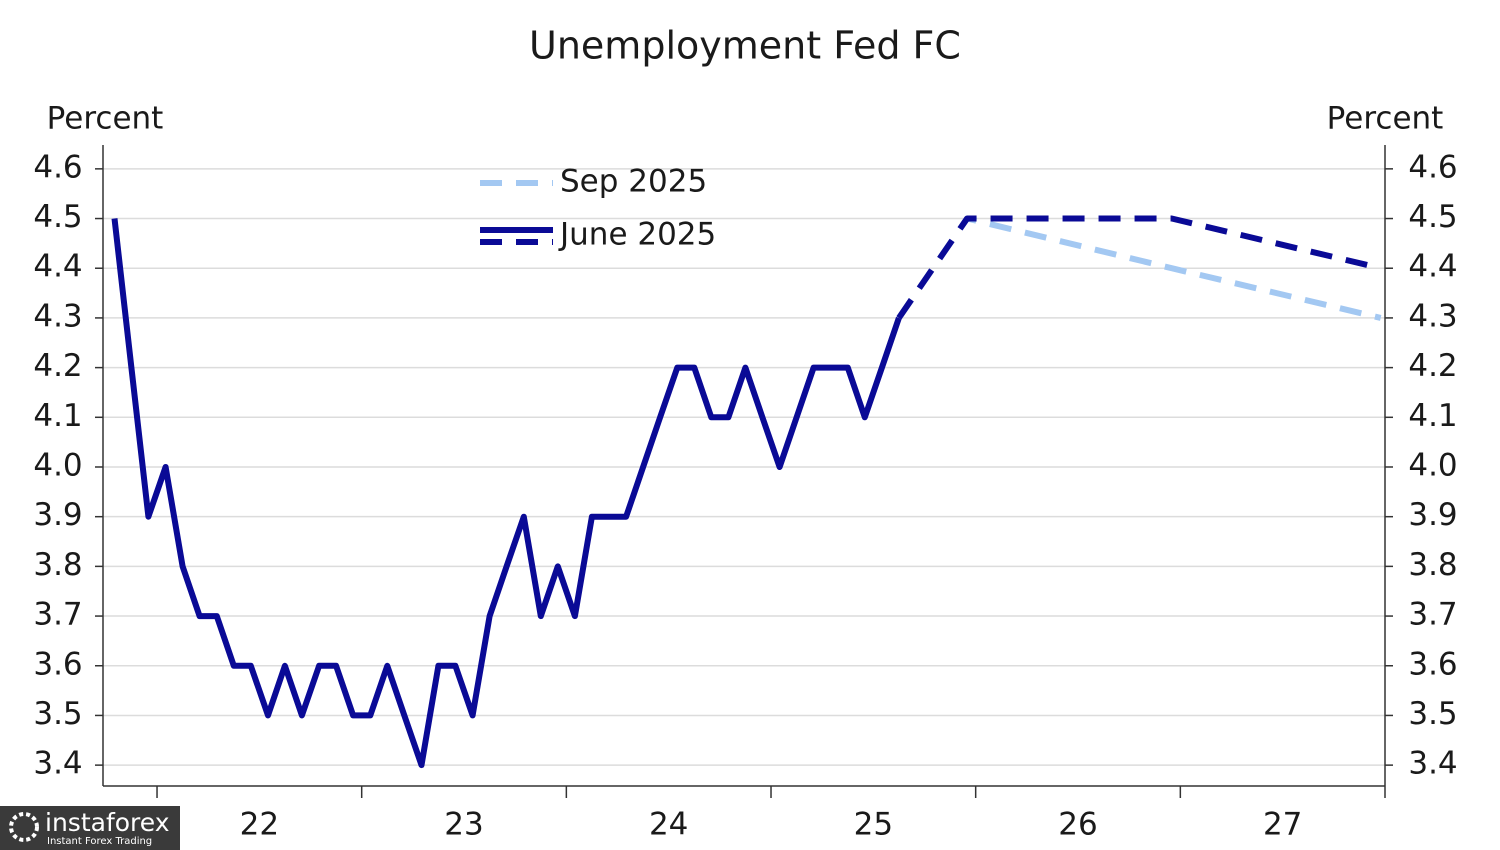 The image size is (1500, 850). What do you see at coordinates (57, 267) in the screenshot?
I see `y-tick-label: 4.4` at bounding box center [57, 267].